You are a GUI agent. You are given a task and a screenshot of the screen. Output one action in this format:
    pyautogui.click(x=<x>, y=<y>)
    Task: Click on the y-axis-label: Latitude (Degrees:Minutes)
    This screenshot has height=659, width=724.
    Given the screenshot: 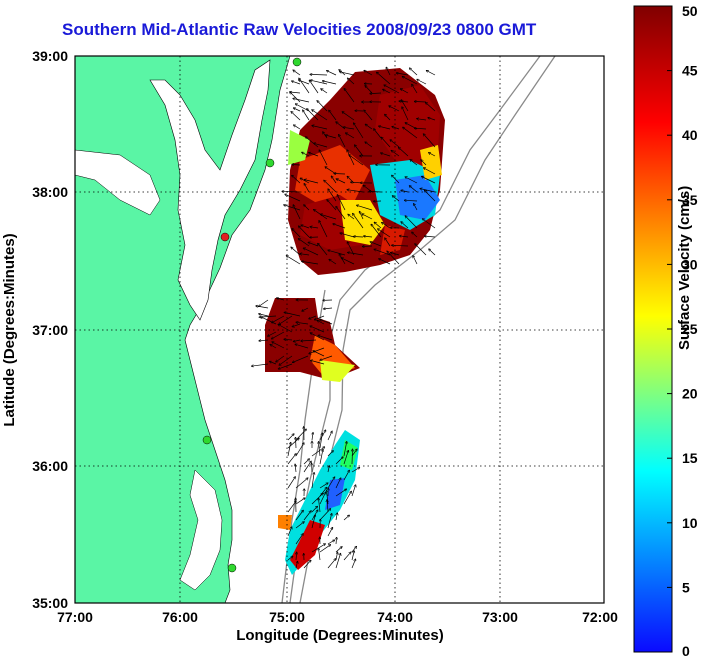 What is the action you would take?
    pyautogui.click(x=9, y=329)
    